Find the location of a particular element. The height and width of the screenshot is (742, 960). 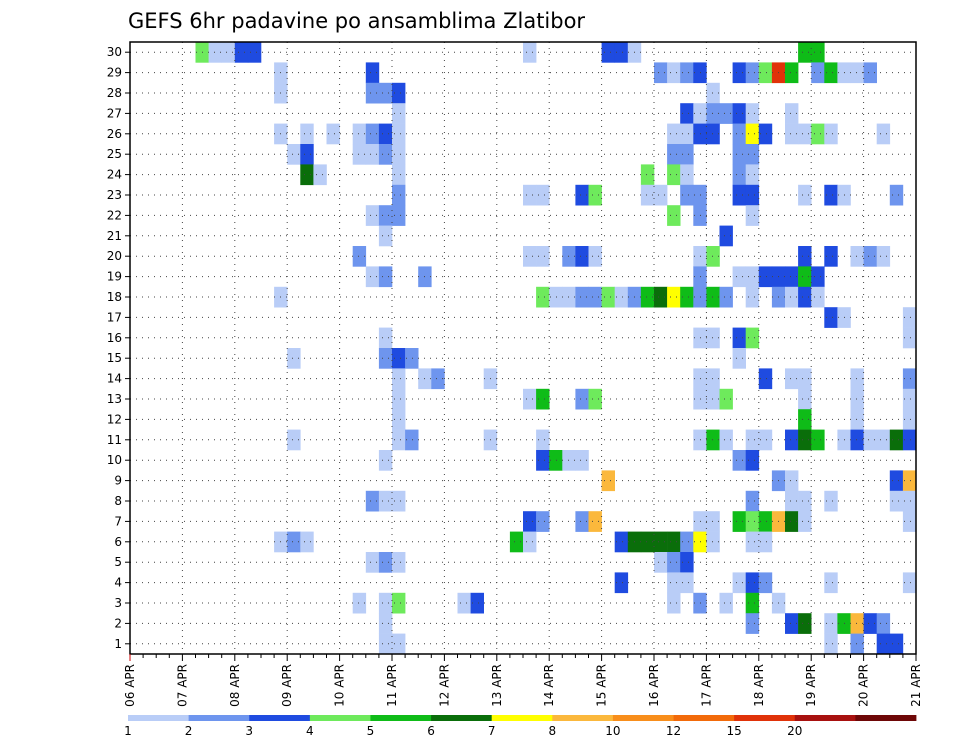

colorbar-tick-label: 6 is located at coordinates (431, 731).